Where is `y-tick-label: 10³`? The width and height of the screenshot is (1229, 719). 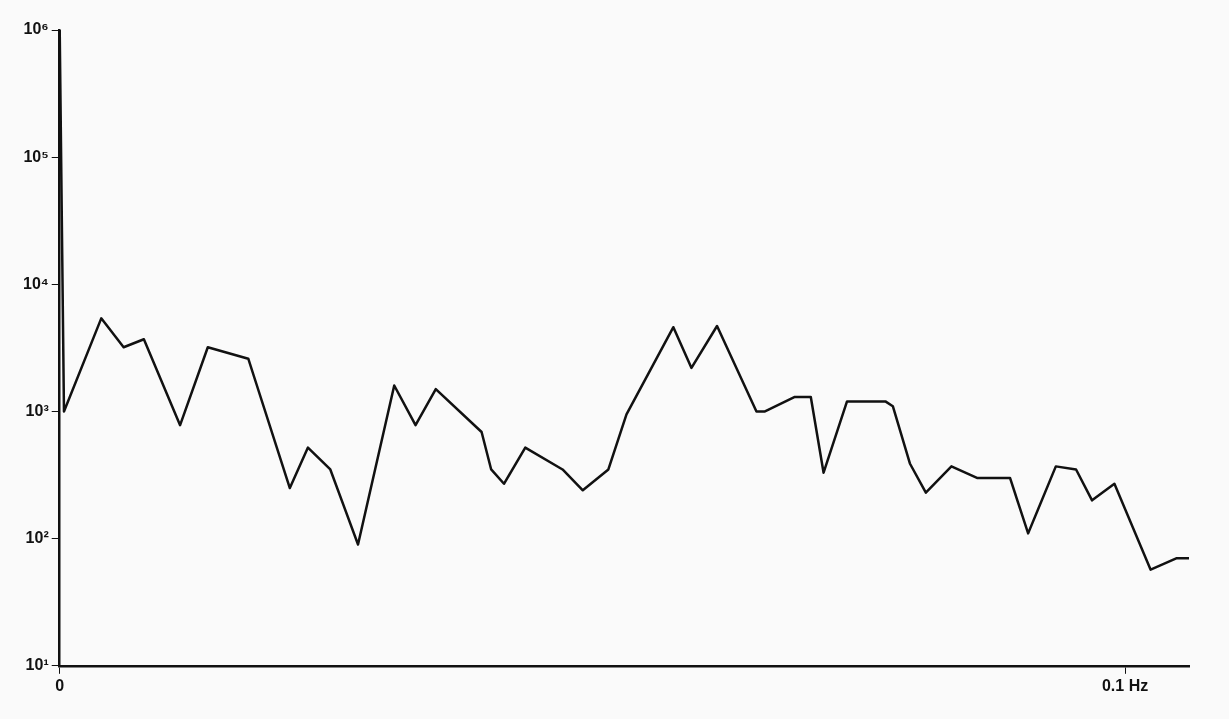 y-tick-label: 10³ is located at coordinates (37, 410).